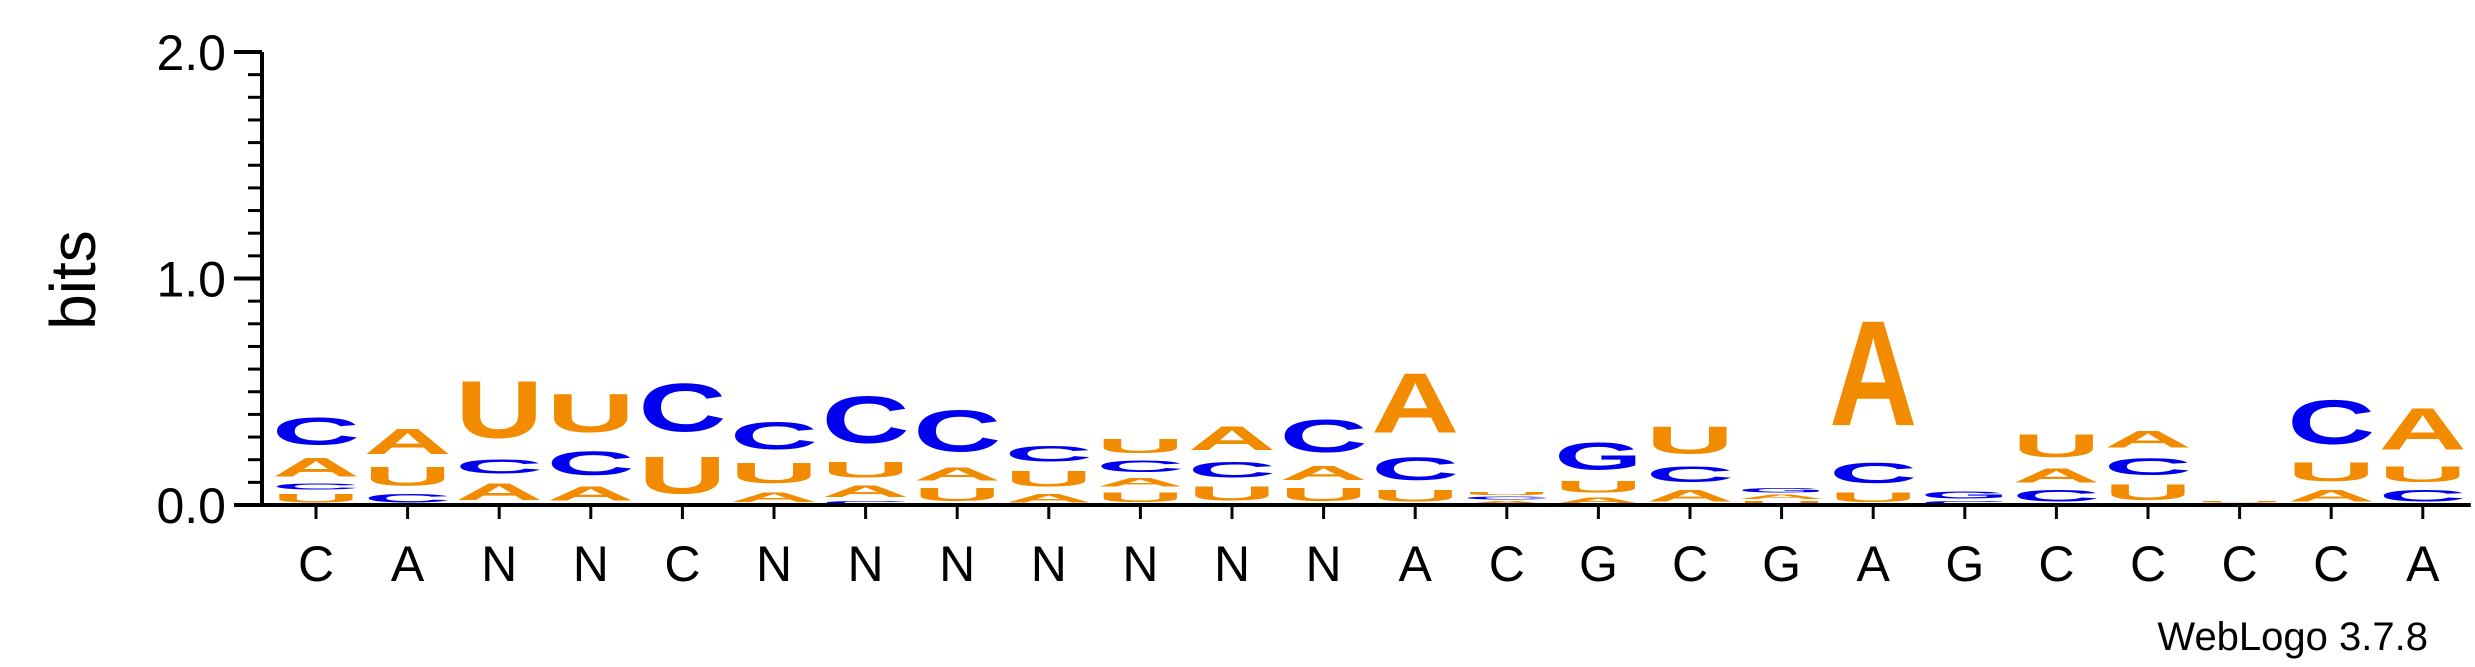 The width and height of the screenshot is (2475, 667). I want to click on y-axis: 0.0 1.0 2.0, so click(210, 279).